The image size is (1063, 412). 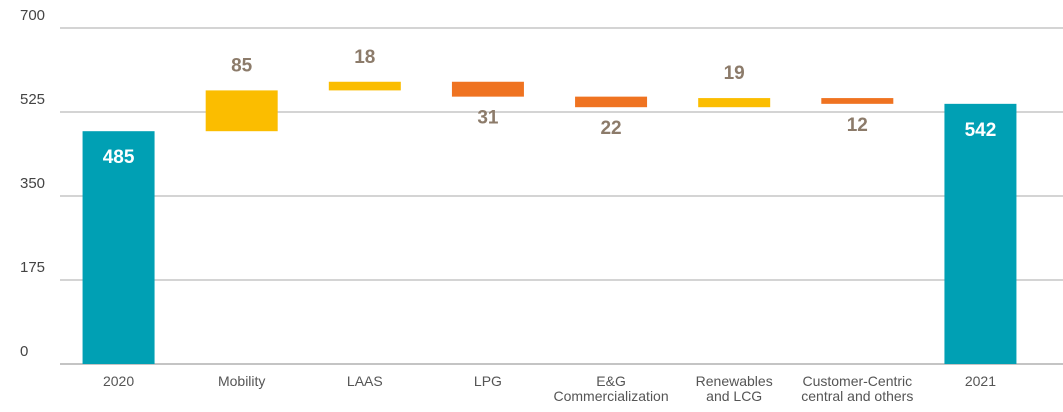 I want to click on x-tick-label: Renewables and LCG, so click(x=734, y=388).